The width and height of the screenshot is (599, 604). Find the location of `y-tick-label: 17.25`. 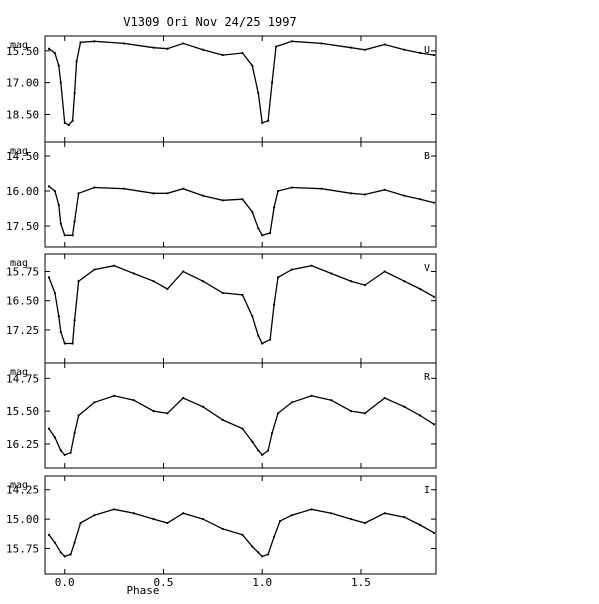

y-tick-label: 17.25 is located at coordinates (22, 330).